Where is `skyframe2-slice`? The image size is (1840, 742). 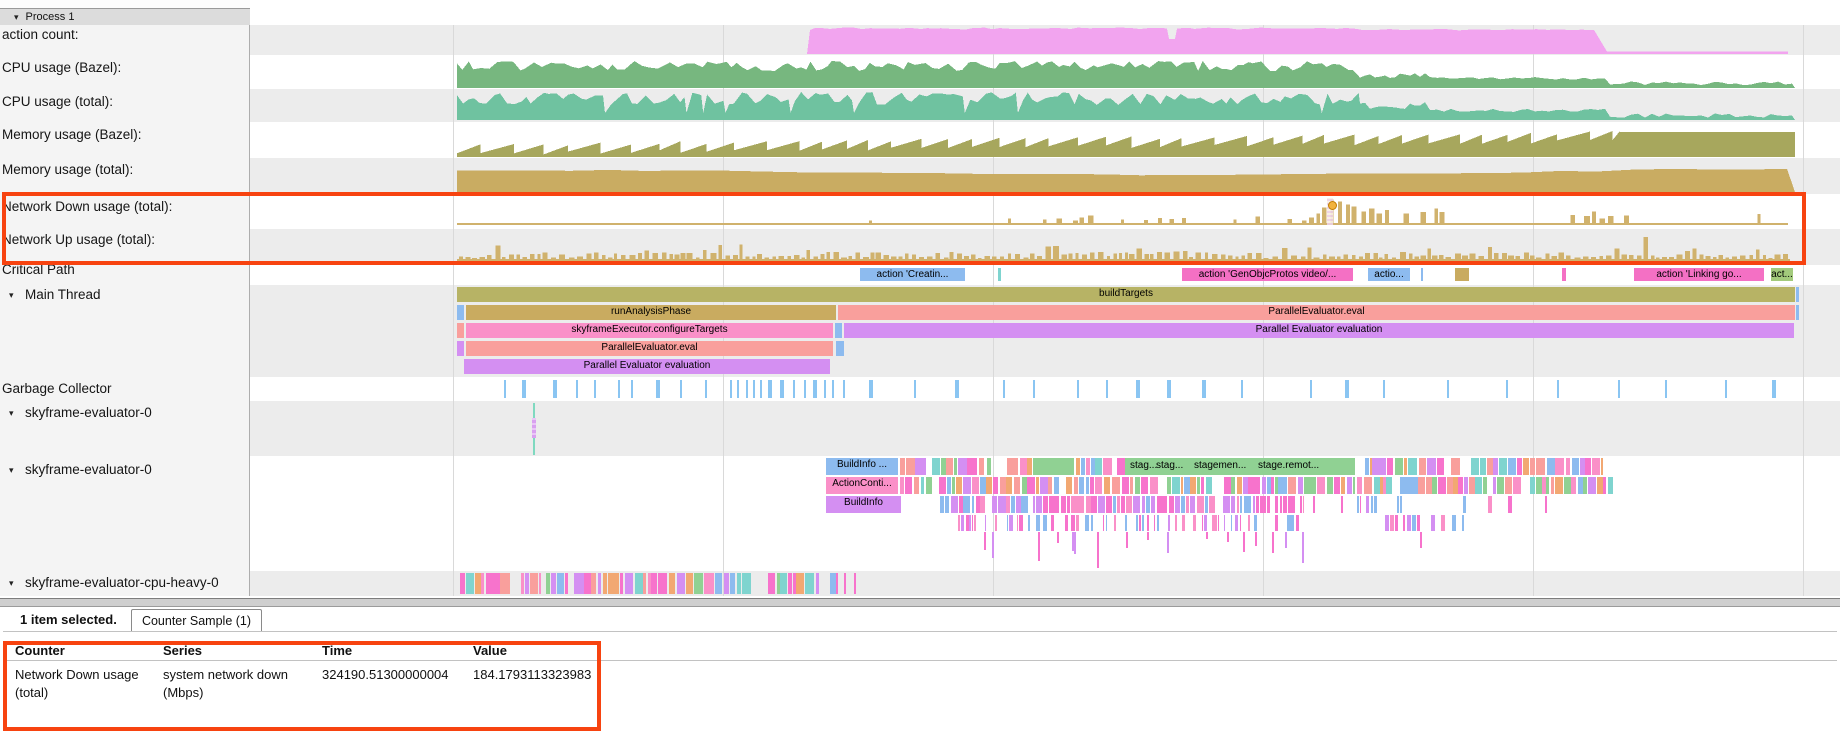
skyframe2-slice is located at coordinates (1053, 466).